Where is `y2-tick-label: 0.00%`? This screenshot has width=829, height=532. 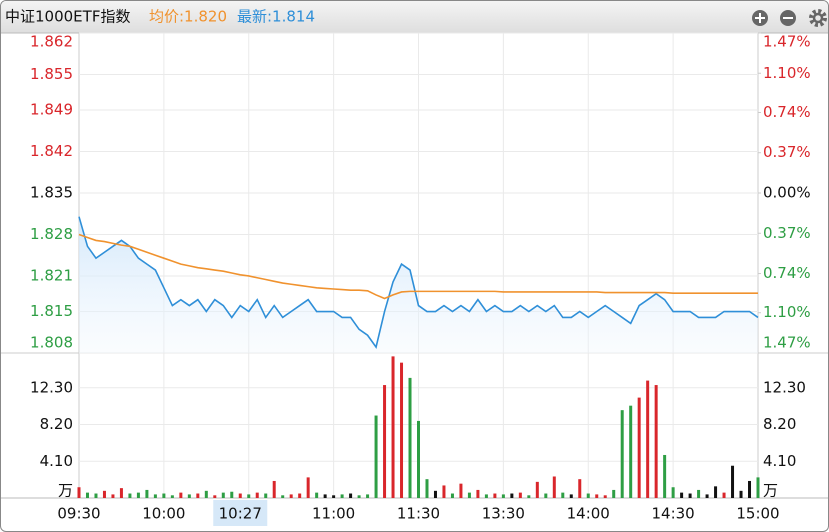
y2-tick-label: 0.00% is located at coordinates (787, 193).